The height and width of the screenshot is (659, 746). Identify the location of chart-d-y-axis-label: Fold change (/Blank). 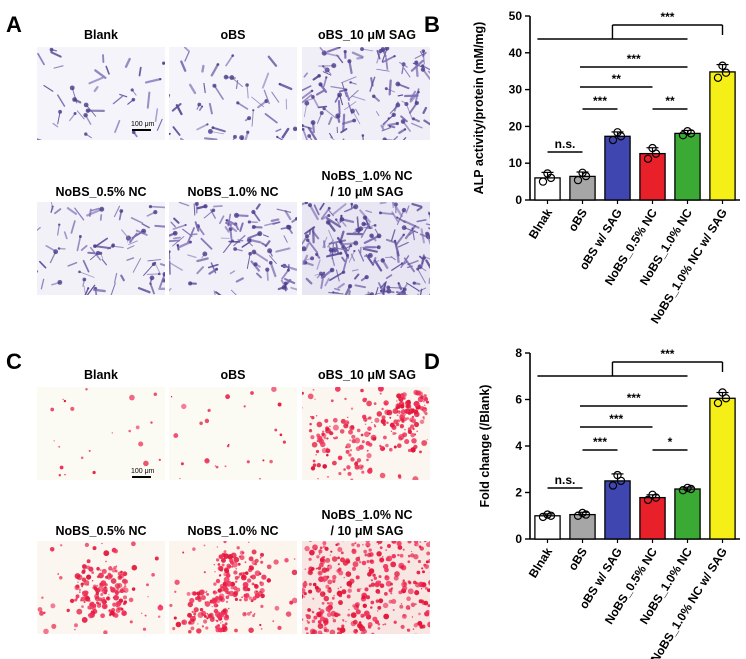
(485, 446).